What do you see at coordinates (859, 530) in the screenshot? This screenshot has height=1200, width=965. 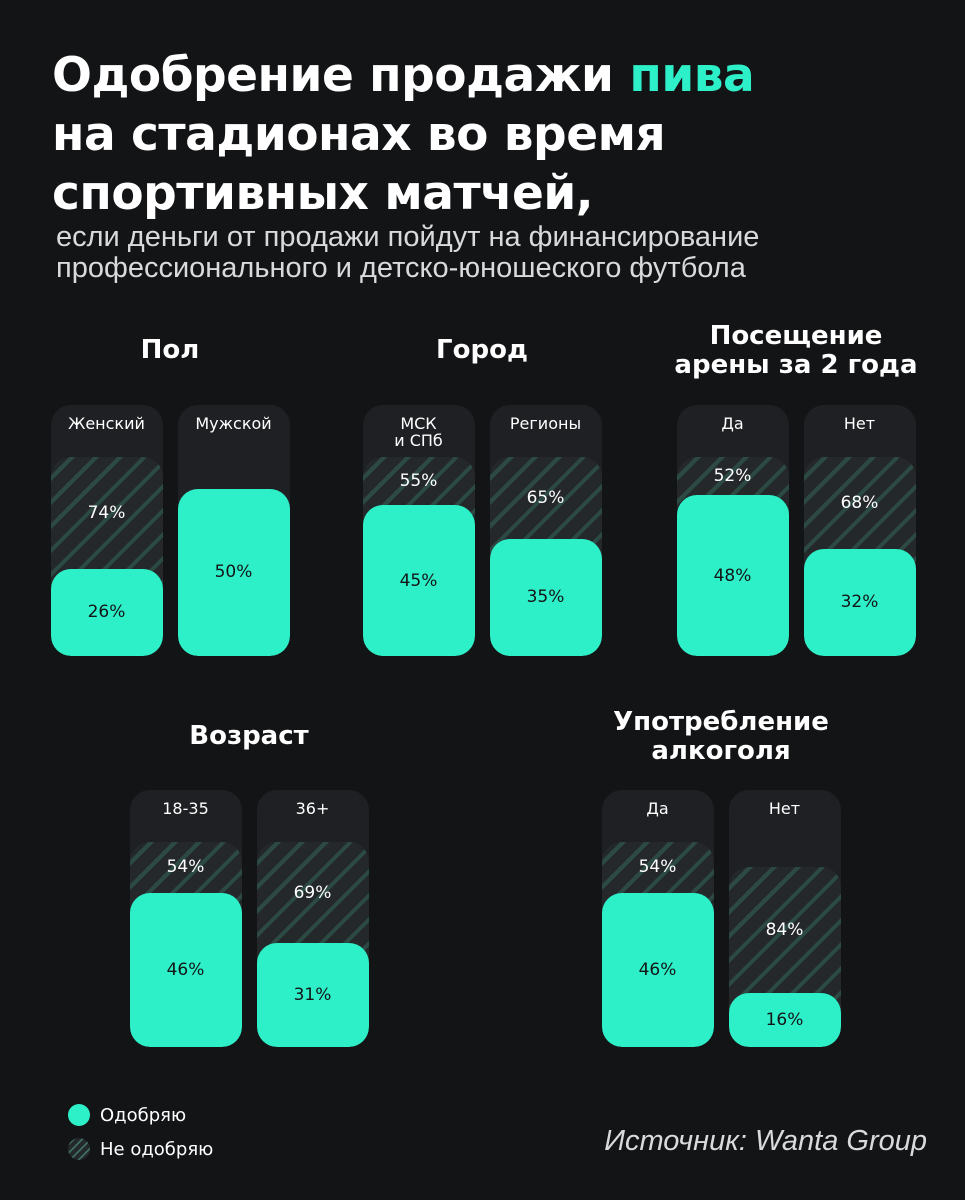 I see `bar-column: Нет 68% 32%` at bounding box center [859, 530].